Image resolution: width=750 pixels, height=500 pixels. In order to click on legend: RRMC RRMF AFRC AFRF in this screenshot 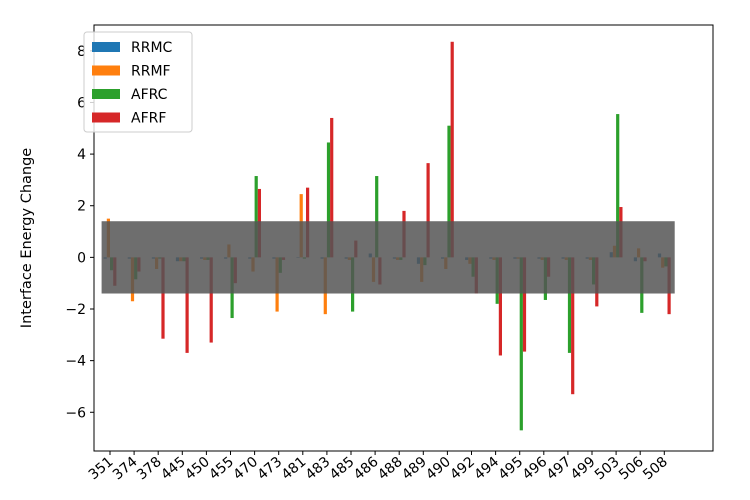, I will do `click(138, 82)`.